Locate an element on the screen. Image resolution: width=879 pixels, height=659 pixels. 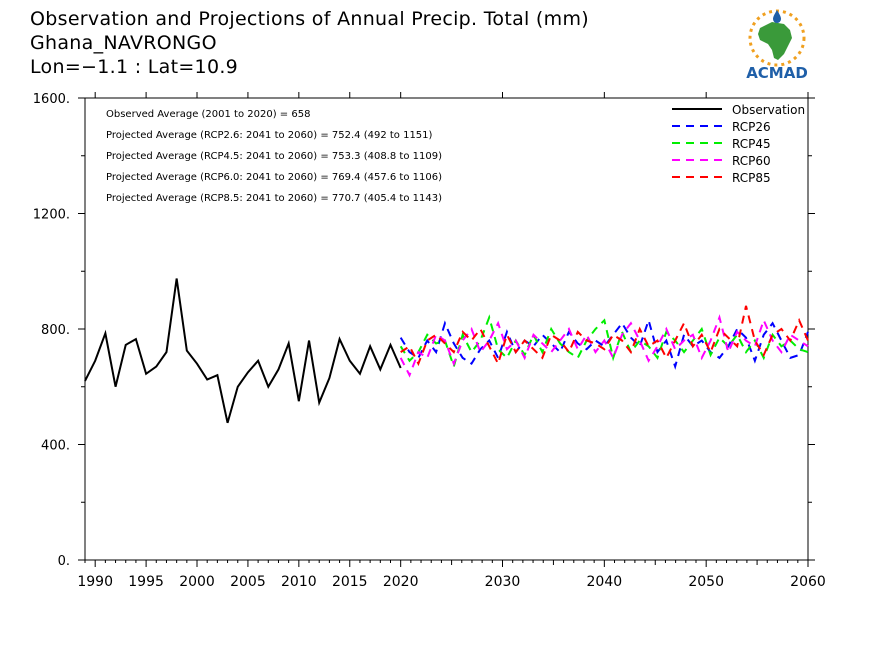
observation-line is located at coordinates (243, 351).